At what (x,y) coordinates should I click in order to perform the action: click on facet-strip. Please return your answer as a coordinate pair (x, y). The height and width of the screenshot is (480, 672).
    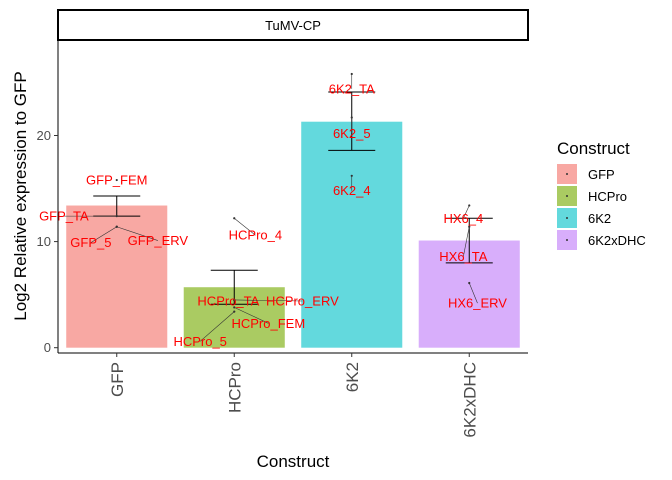
    Looking at the image, I should click on (293, 25).